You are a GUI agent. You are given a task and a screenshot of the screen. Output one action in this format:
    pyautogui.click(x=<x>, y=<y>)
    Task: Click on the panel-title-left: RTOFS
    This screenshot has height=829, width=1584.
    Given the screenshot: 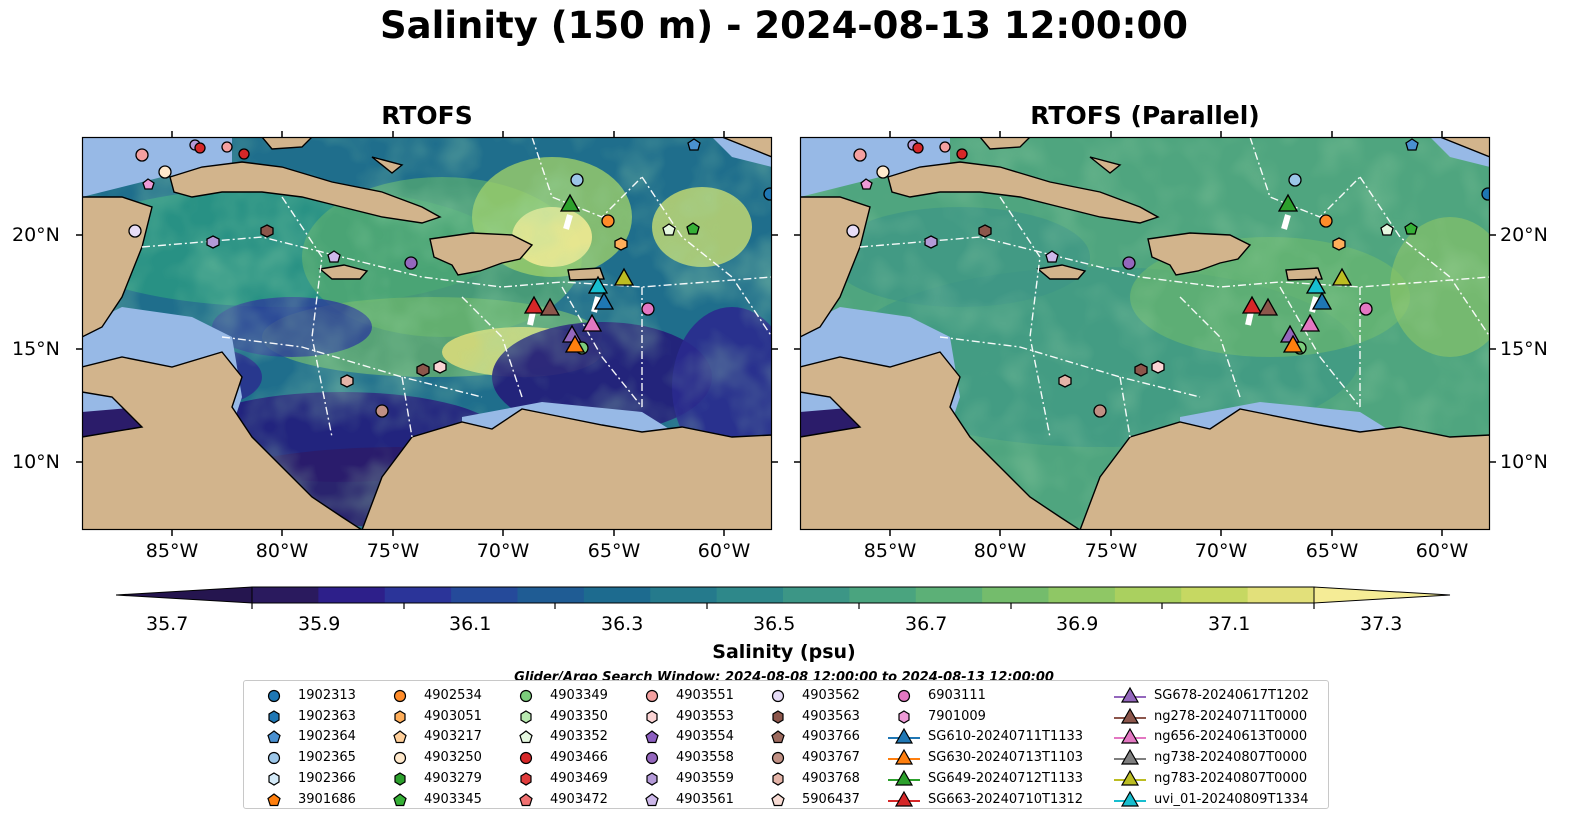 What is the action you would take?
    pyautogui.click(x=427, y=115)
    